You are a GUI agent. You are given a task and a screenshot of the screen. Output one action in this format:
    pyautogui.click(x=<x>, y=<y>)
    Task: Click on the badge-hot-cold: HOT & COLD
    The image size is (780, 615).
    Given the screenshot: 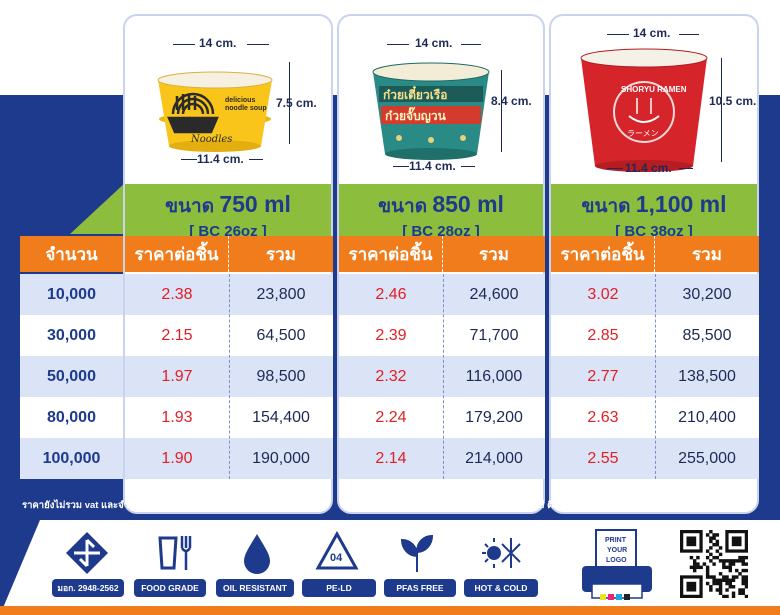 What is the action you would take?
    pyautogui.click(x=501, y=588)
    